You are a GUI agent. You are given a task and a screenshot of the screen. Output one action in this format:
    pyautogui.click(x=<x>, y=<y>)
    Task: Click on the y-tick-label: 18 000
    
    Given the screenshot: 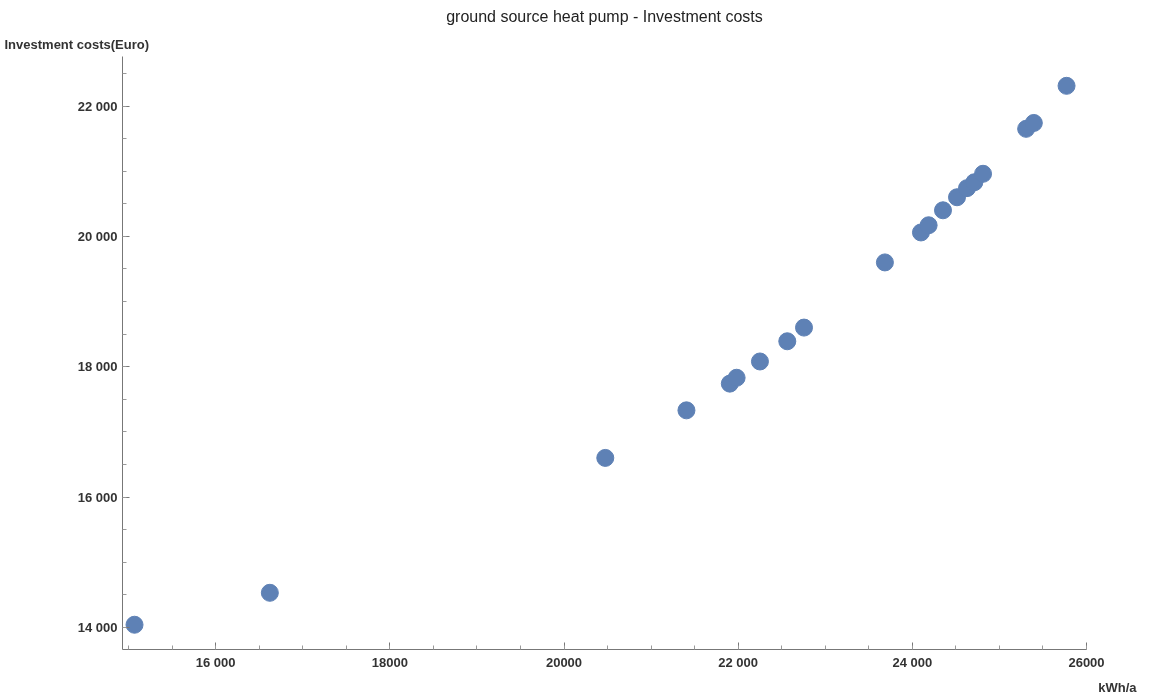 What is the action you would take?
    pyautogui.click(x=97, y=367)
    